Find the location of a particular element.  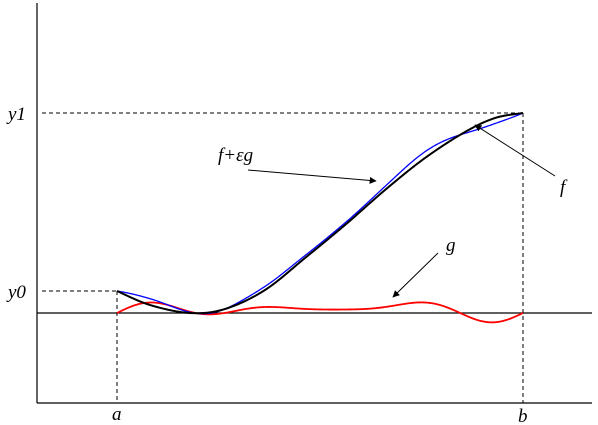

b-label: b is located at coordinates (523, 415).